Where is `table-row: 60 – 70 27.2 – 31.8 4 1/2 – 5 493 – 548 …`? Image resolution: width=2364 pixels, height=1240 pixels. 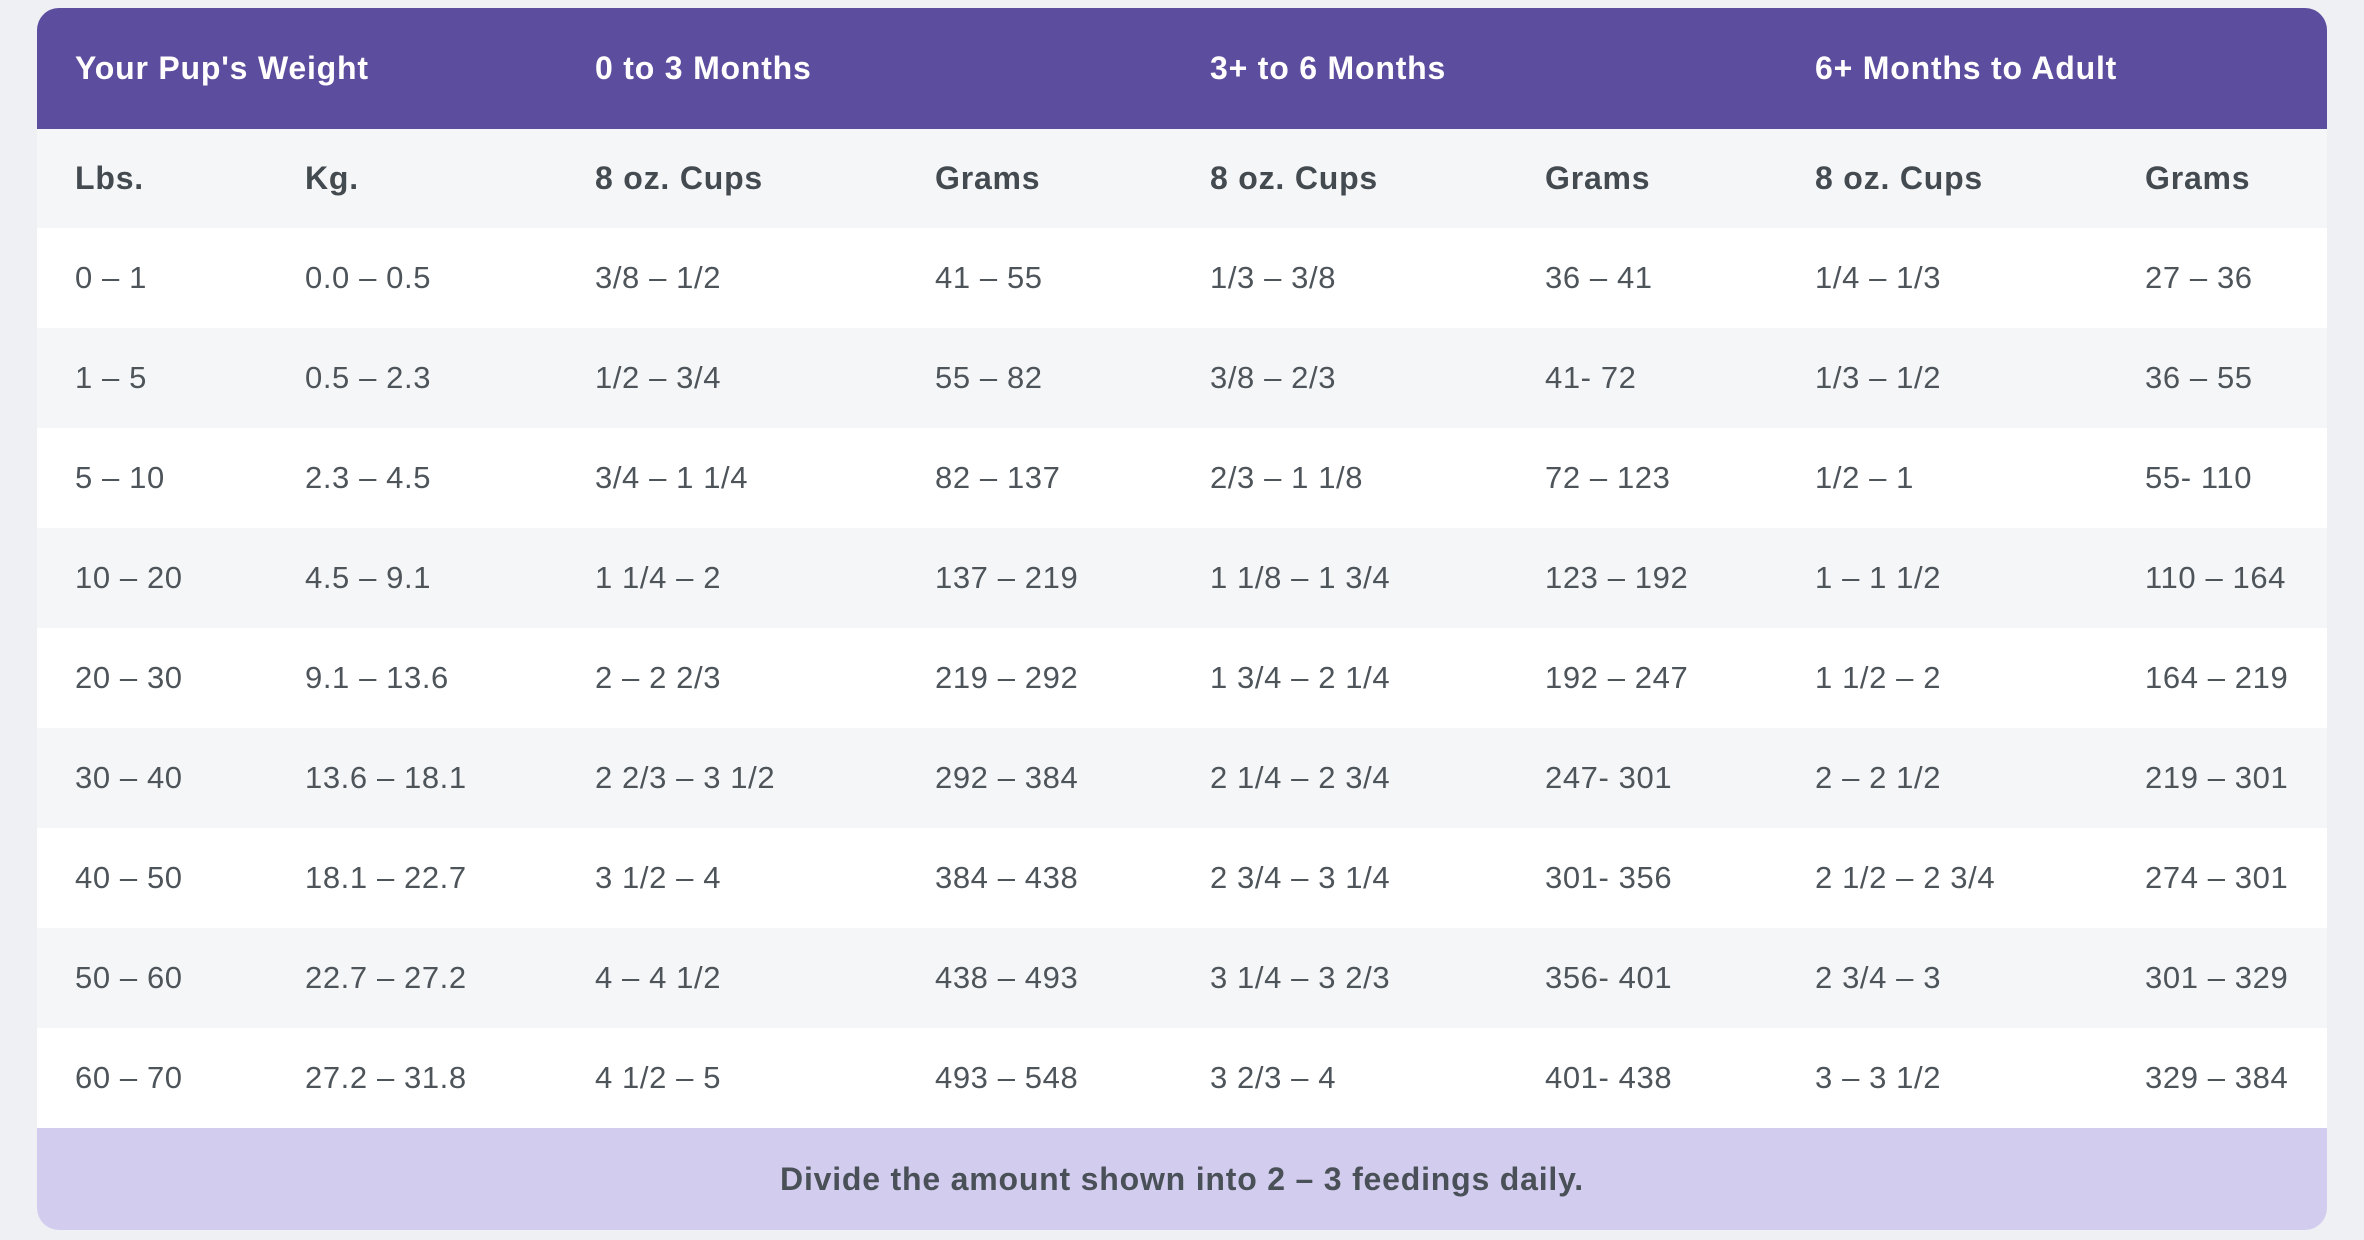 table-row: 60 – 70 27.2 – 31.8 4 1/2 – 5 493 – 548 … is located at coordinates (1182, 1078).